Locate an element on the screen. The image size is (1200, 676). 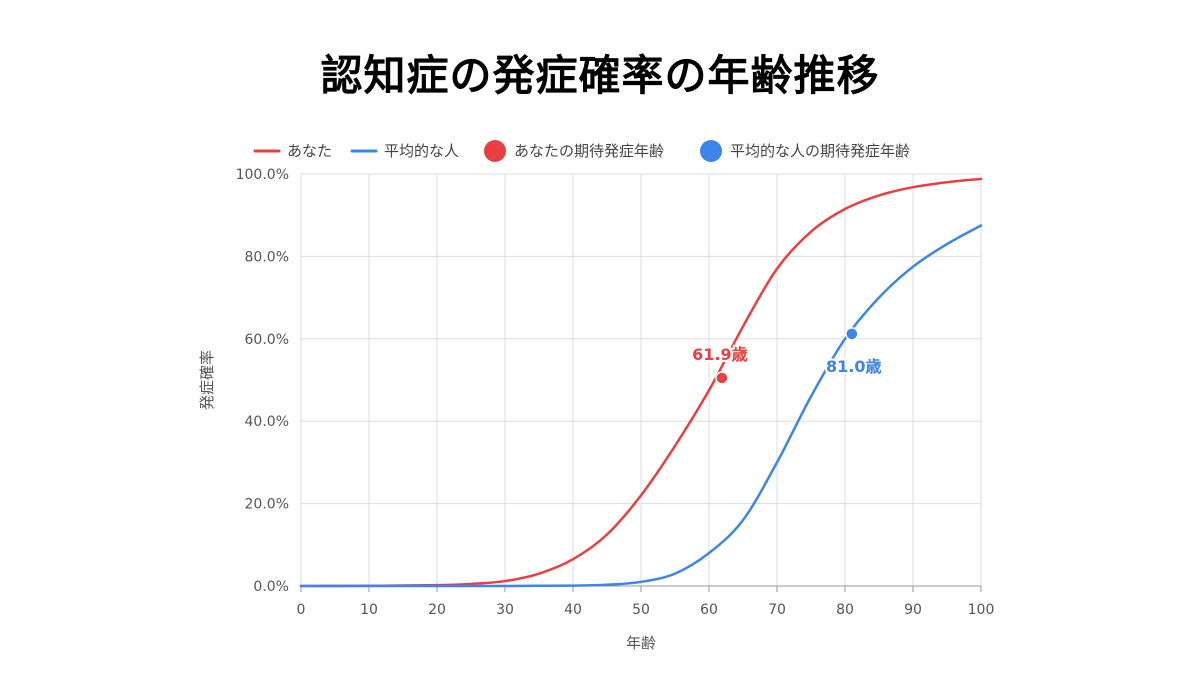
x-tick-label: 90 is located at coordinates (913, 610).